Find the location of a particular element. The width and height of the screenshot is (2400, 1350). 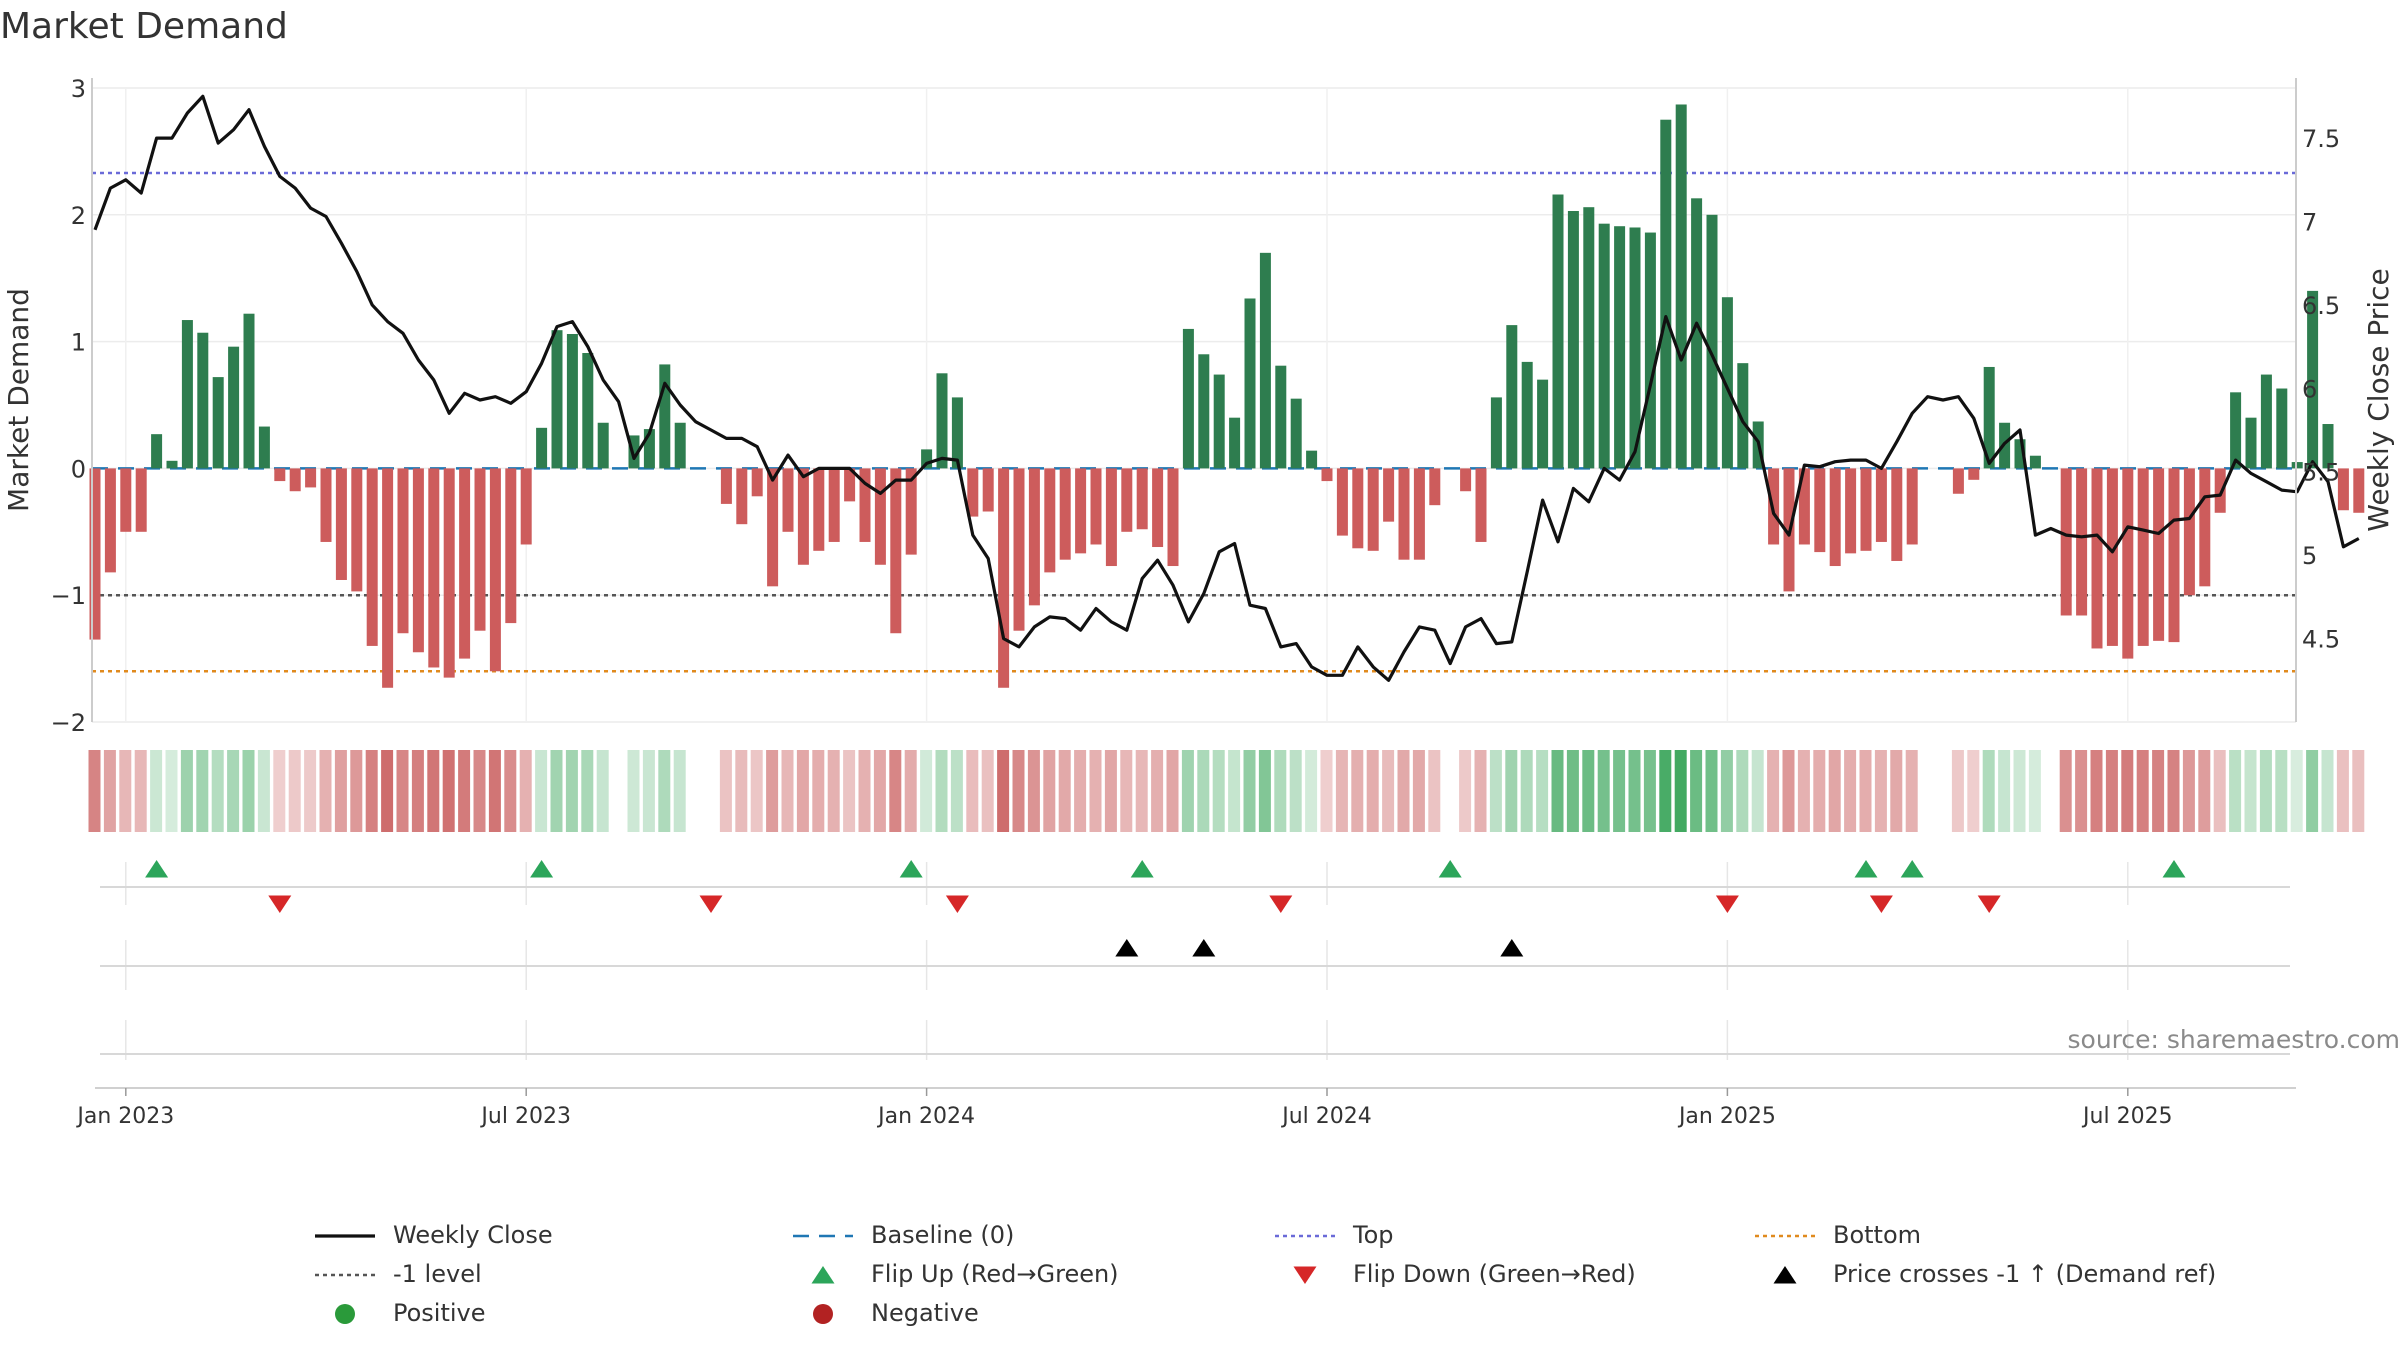

legend-item: Weekly Close is located at coordinates (434, 1236).